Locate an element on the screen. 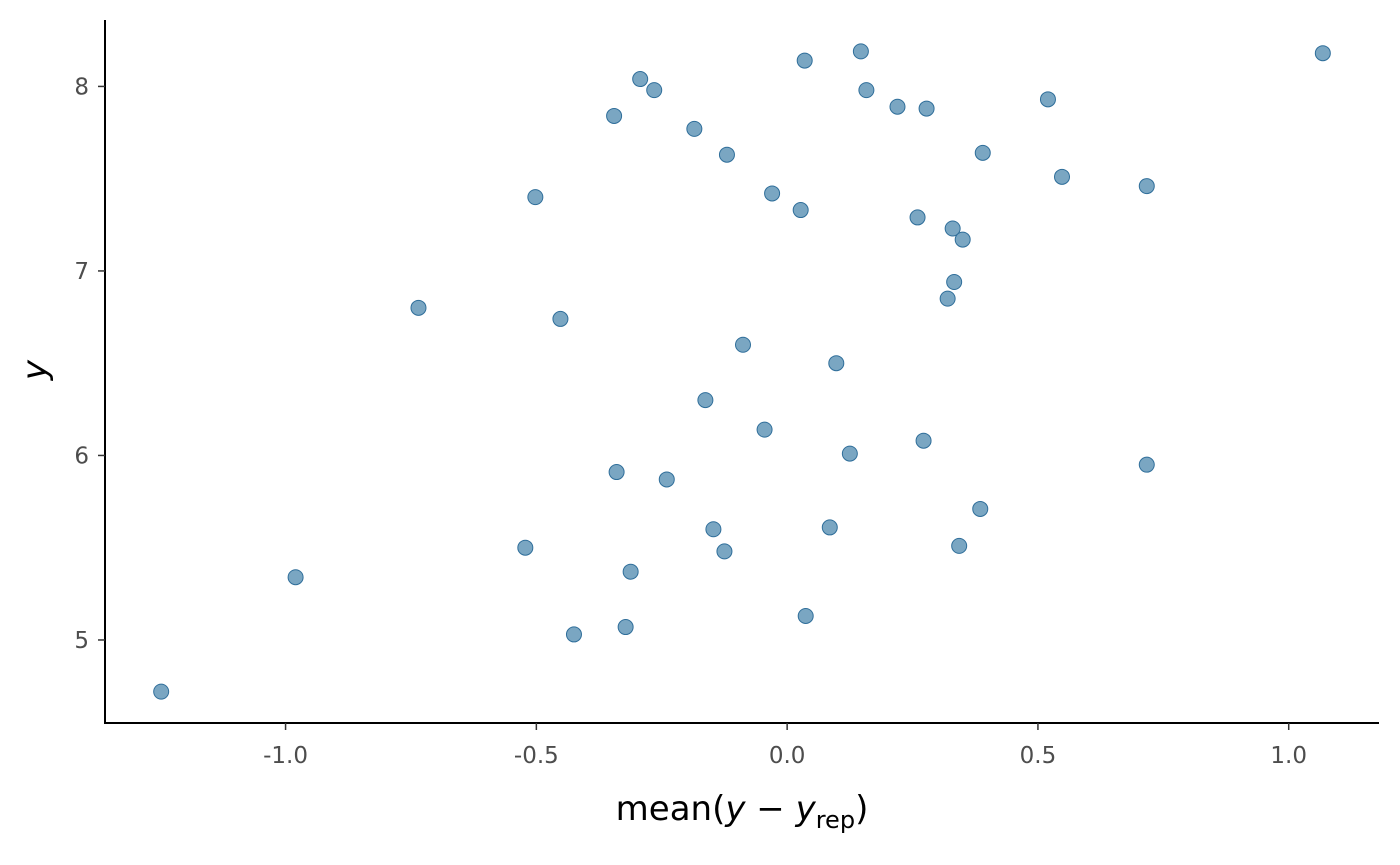  y-tick-label-2: 7 is located at coordinates (81, 272).